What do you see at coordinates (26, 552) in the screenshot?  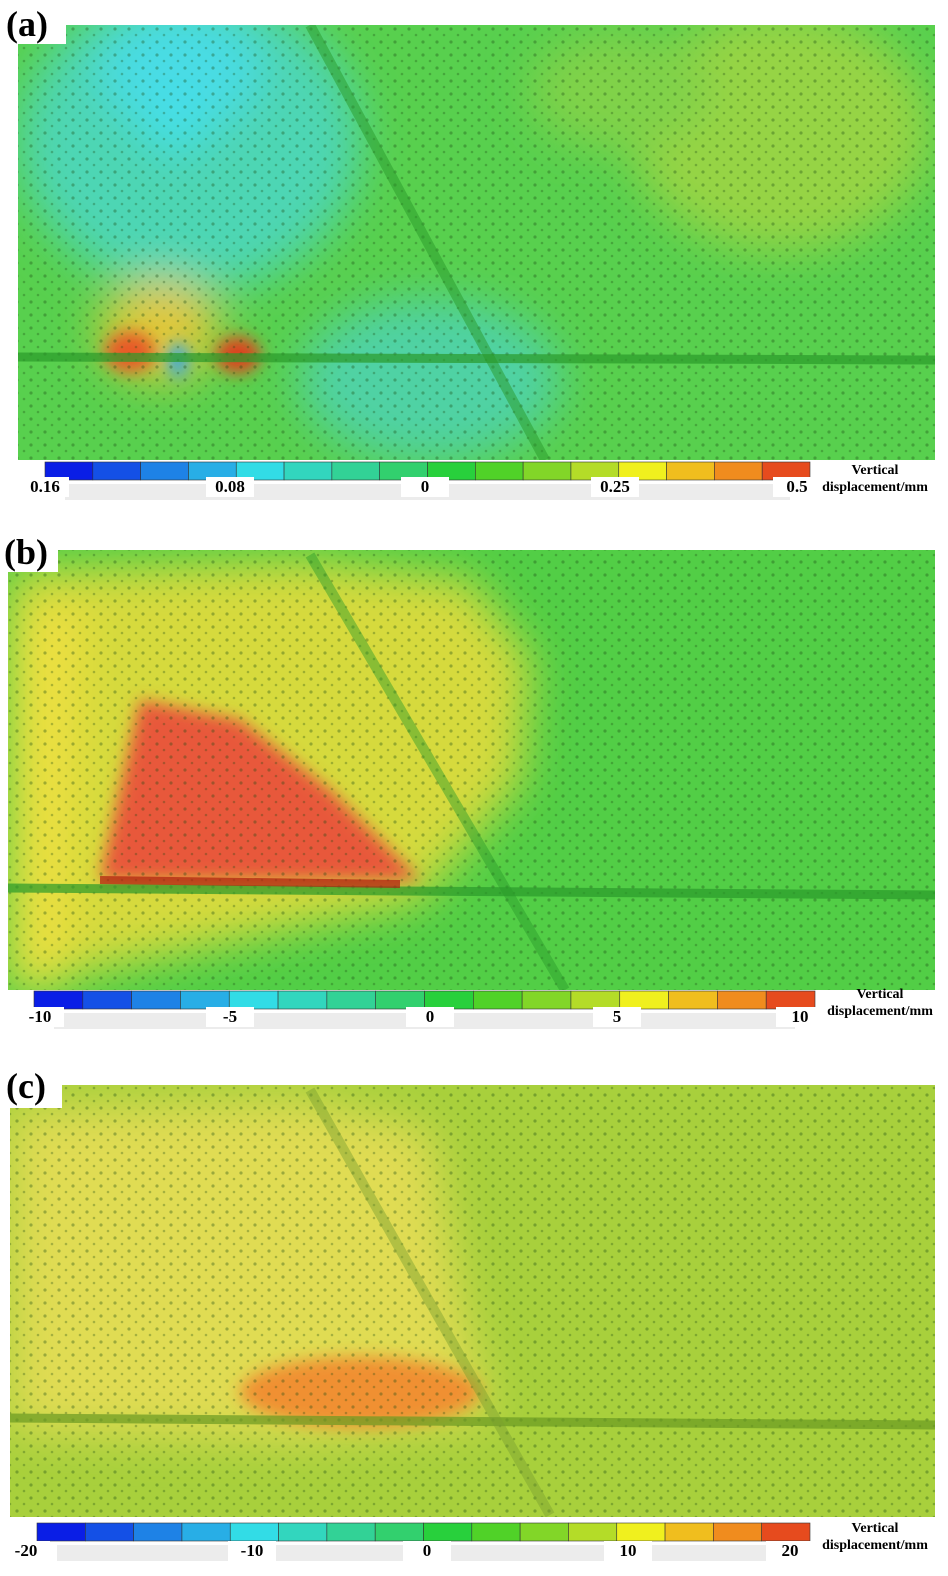 I see `panel-label: (b)` at bounding box center [26, 552].